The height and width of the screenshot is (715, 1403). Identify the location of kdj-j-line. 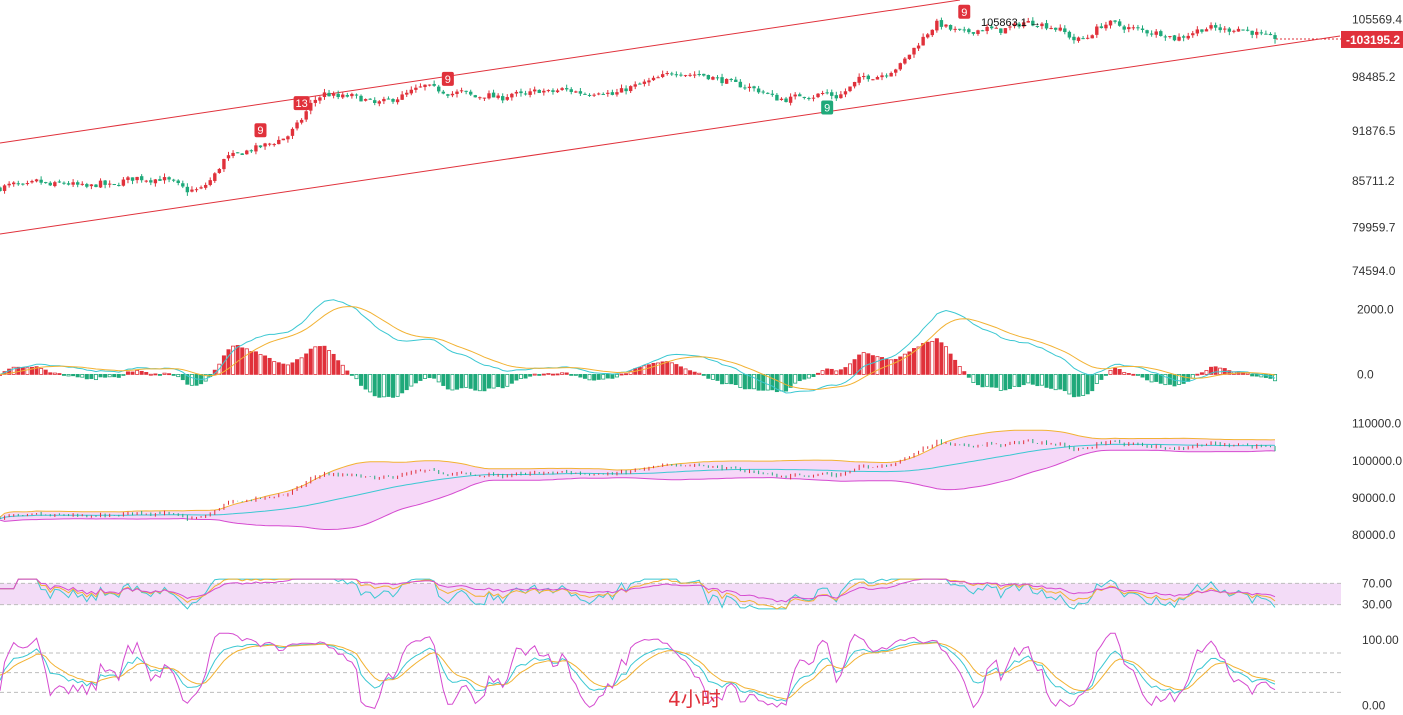
(638, 671).